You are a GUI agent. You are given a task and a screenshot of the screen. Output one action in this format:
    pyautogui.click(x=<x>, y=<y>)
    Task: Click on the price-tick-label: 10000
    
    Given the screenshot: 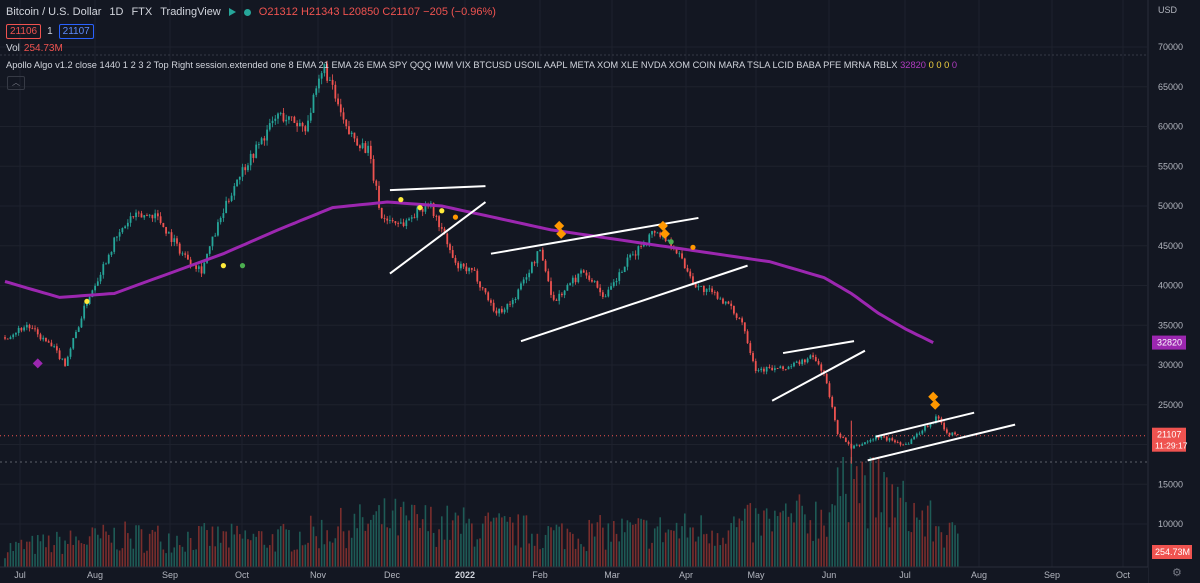 What is the action you would take?
    pyautogui.click(x=1170, y=524)
    